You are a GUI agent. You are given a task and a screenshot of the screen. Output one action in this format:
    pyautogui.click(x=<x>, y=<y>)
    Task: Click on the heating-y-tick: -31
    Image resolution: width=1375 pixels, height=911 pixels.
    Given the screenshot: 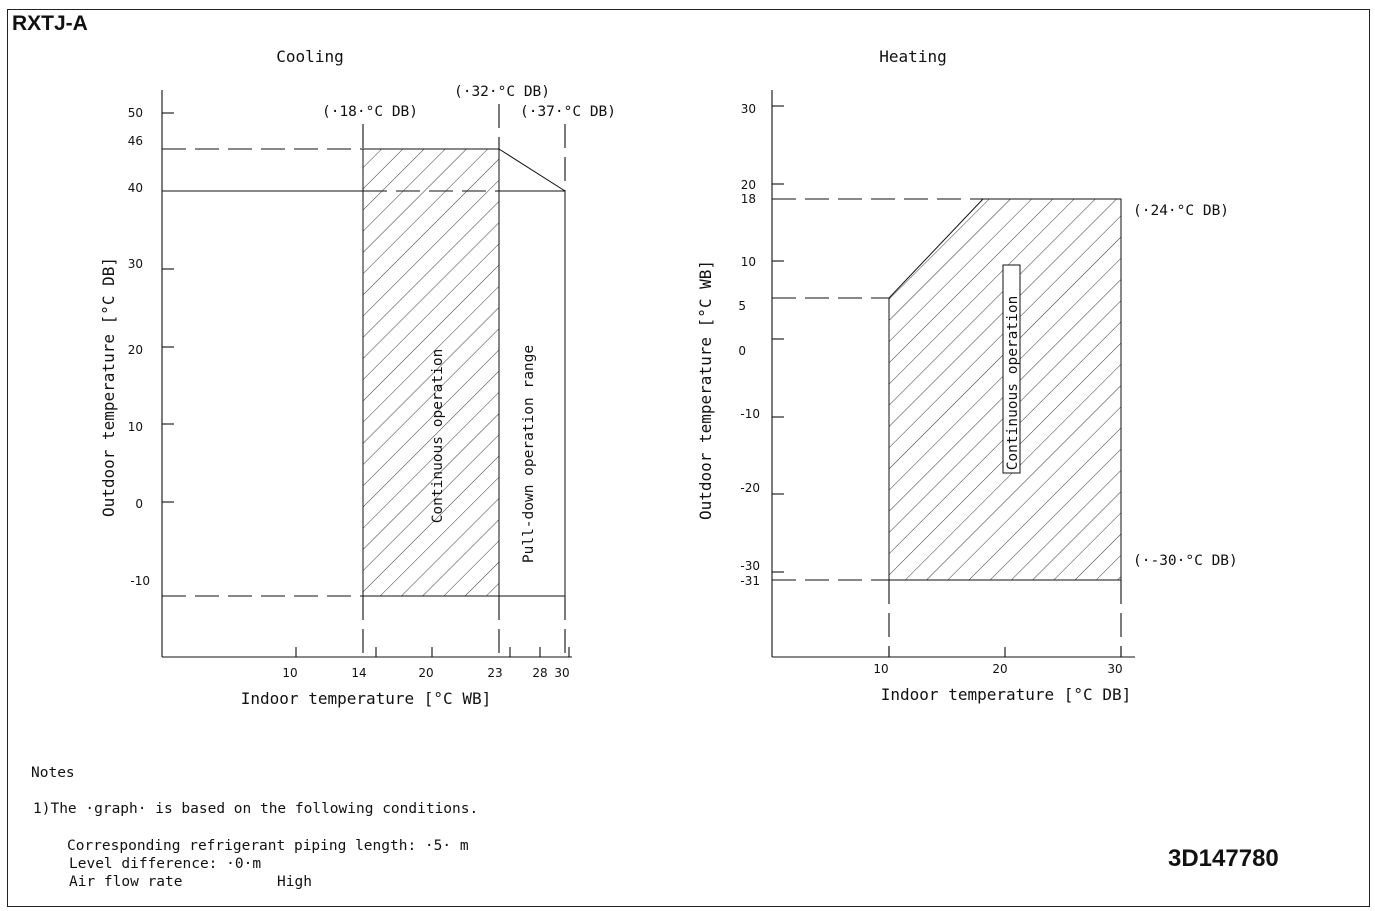 What is the action you would take?
    pyautogui.click(x=750, y=581)
    